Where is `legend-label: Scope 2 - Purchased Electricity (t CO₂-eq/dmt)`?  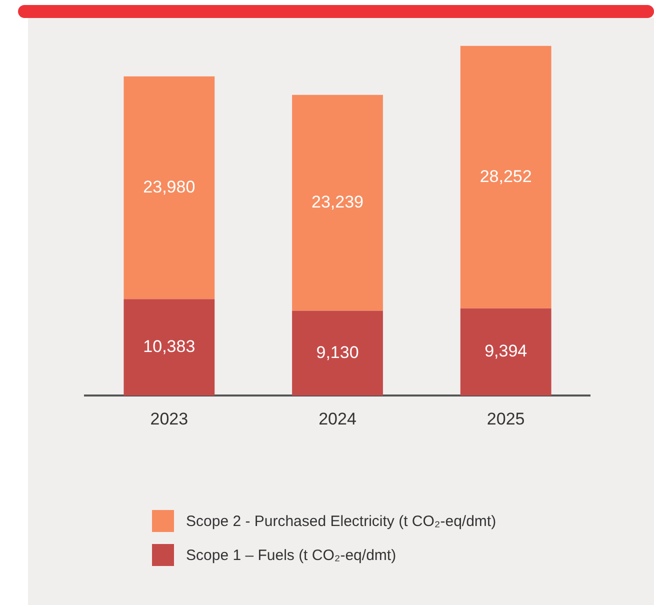 legend-label: Scope 2 - Purchased Electricity (t CO₂-eq/dmt) is located at coordinates (341, 521).